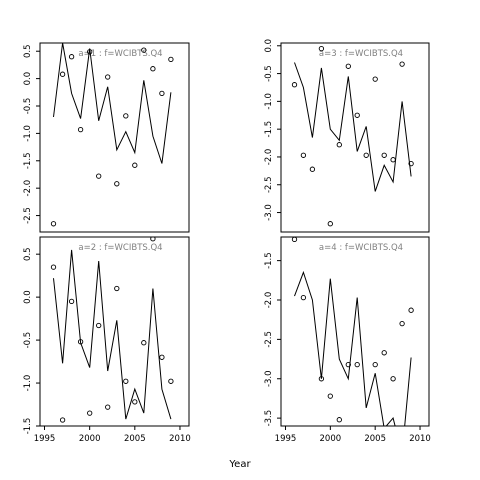 Image resolution: width=480 pixels, height=480 pixels. What do you see at coordinates (269, 418) in the screenshot?
I see `y-tick-label: -3.5` at bounding box center [269, 418].